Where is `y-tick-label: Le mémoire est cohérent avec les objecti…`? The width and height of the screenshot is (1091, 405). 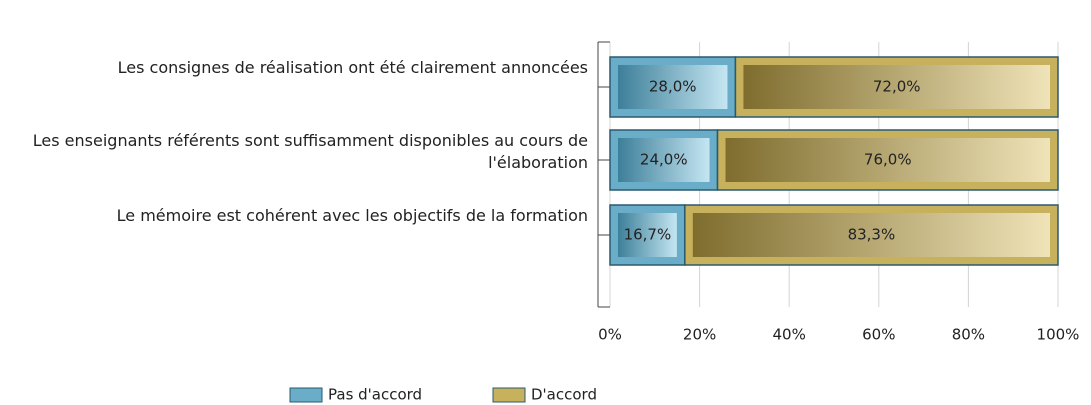
y-tick-label: Le mémoire est cohérent avec les objecti… is located at coordinates (352, 215).